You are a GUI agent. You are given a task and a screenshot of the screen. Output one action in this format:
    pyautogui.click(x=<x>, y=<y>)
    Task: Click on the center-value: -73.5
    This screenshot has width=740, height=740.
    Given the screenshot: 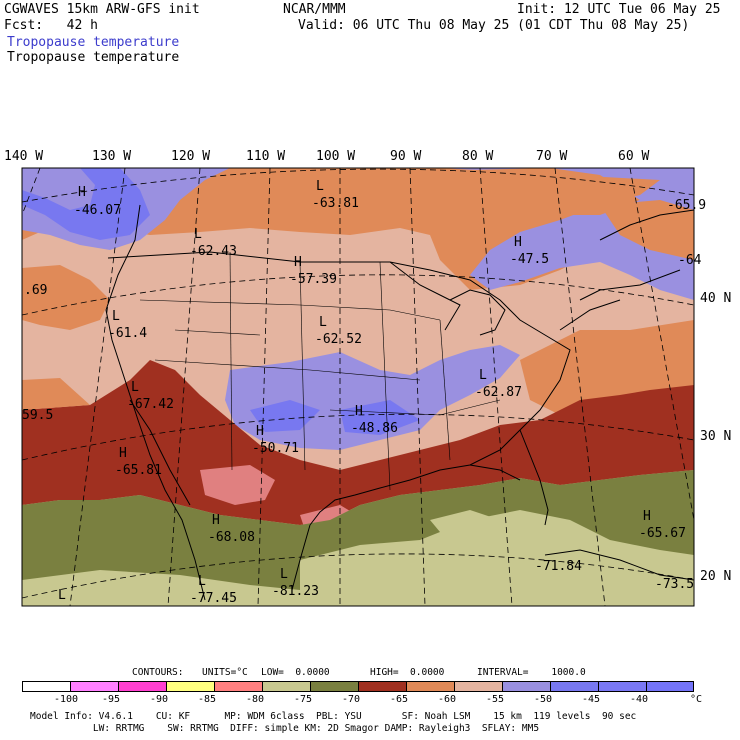 What is the action you would take?
    pyautogui.click(x=675, y=584)
    